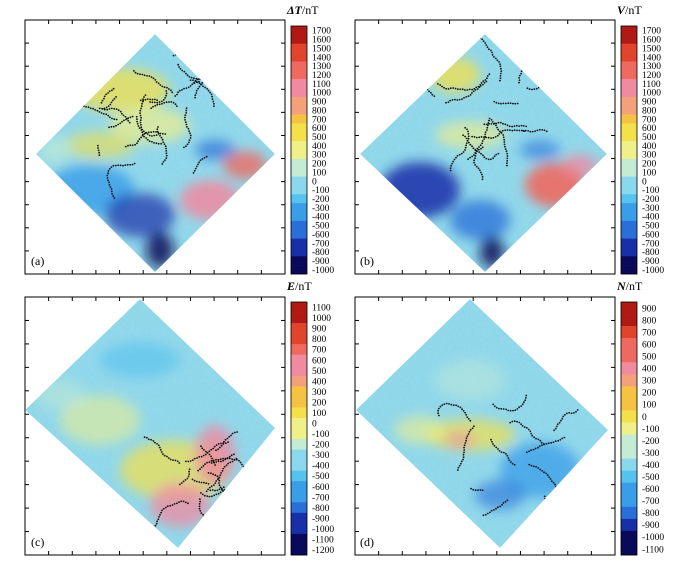 The height and width of the screenshot is (565, 700). What do you see at coordinates (651, 76) in the screenshot?
I see `colorbar-tick-label: 1200` at bounding box center [651, 76].